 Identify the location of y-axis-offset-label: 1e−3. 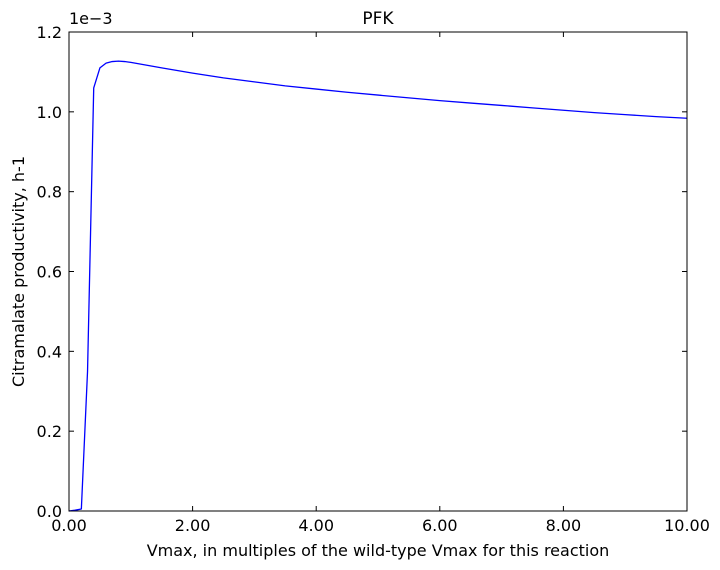
(91, 18).